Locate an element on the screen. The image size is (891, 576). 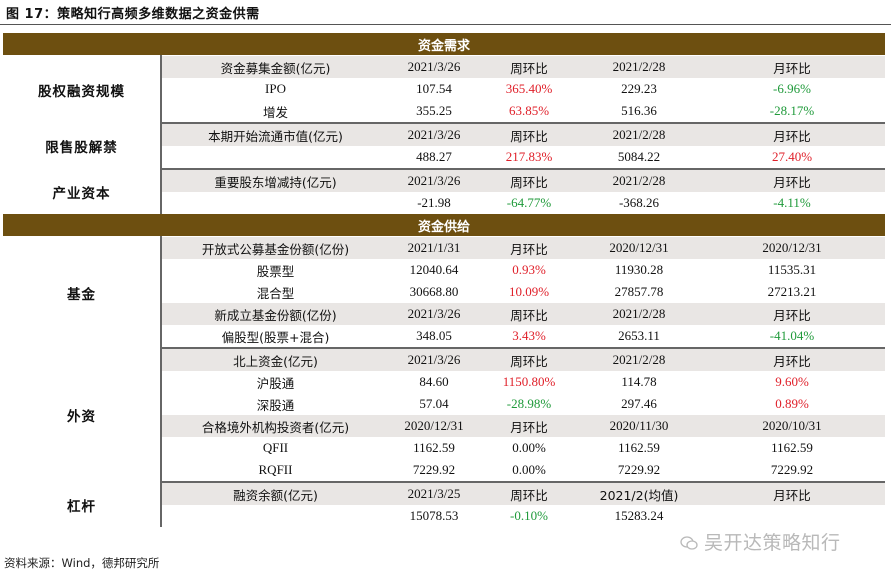
row-label: RQFII is located at coordinates (275, 471).